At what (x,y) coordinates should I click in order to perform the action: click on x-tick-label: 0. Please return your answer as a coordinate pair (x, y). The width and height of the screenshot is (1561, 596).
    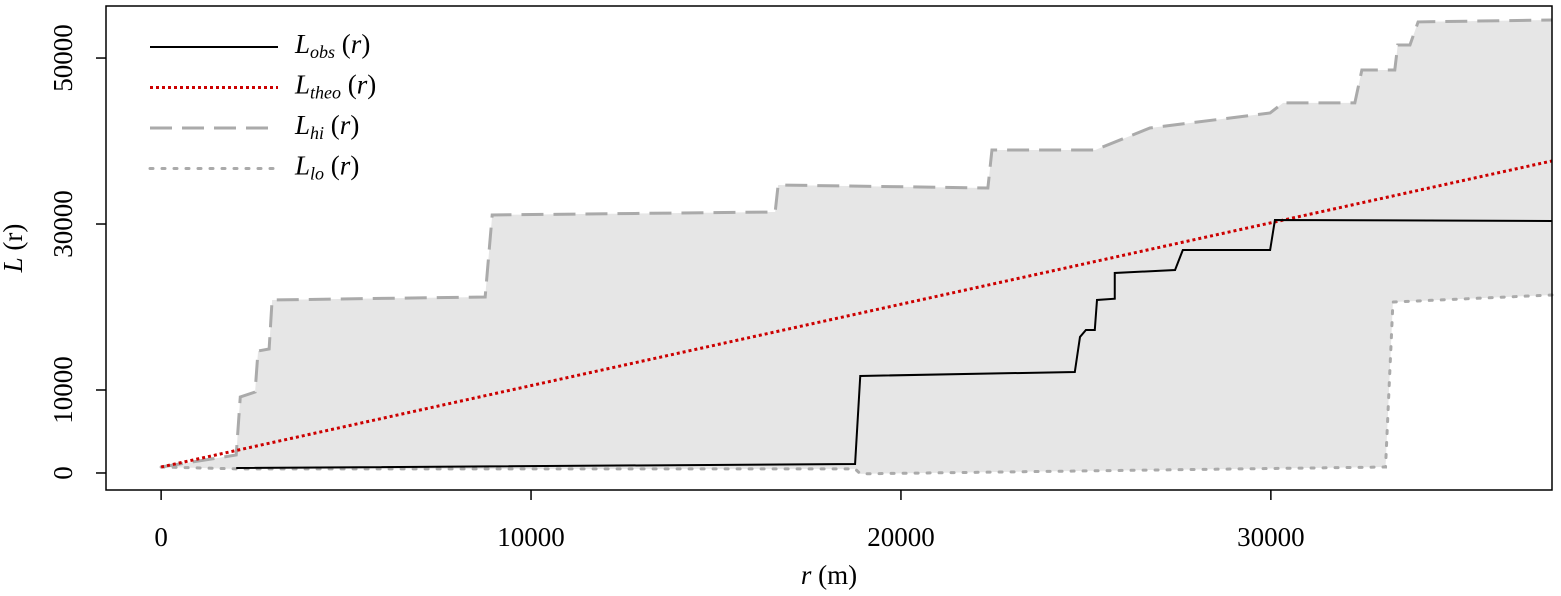
    Looking at the image, I should click on (161, 537).